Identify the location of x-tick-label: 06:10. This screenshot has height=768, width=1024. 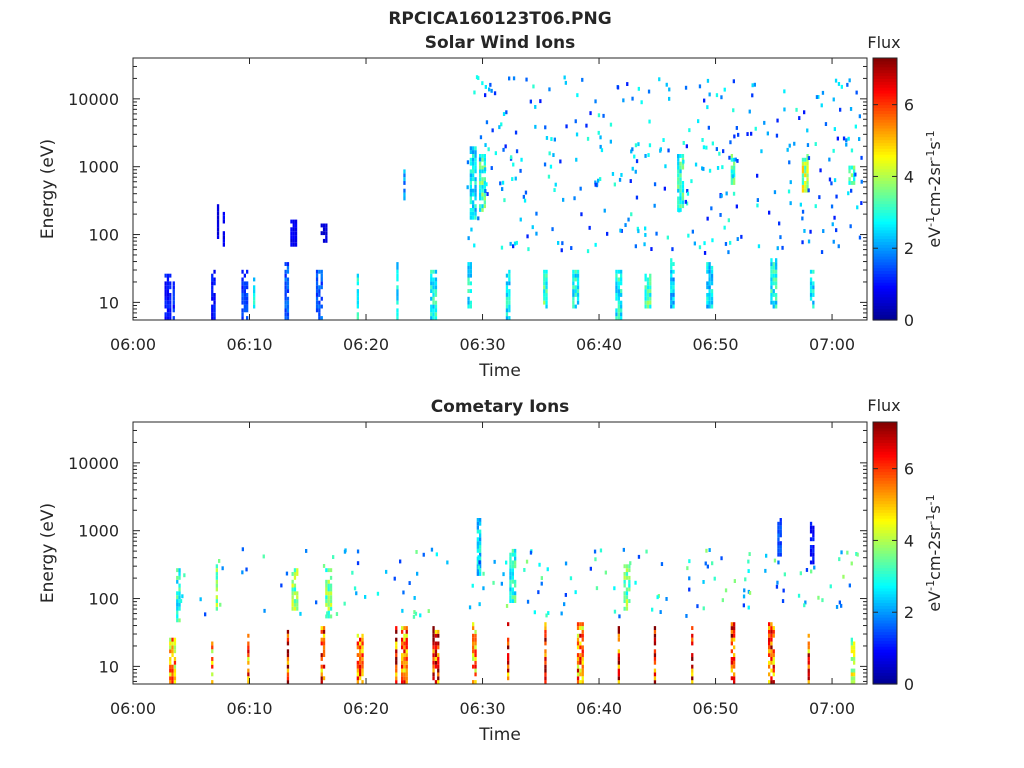
(249, 344).